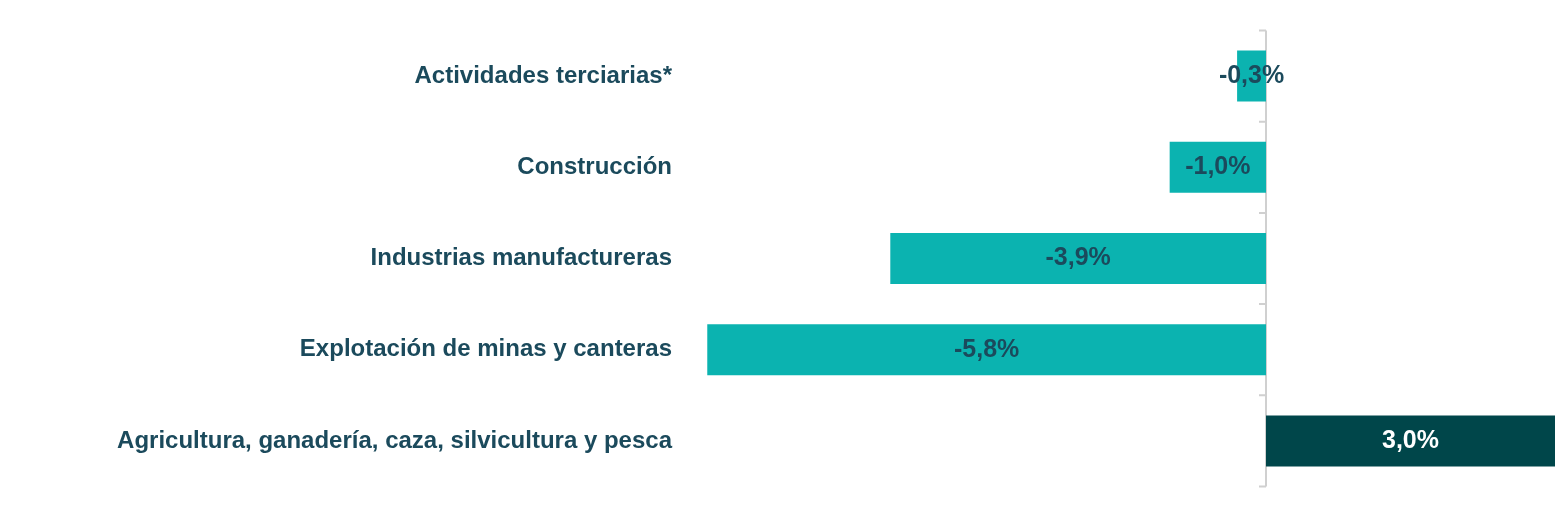  What do you see at coordinates (485, 348) in the screenshot?
I see `y-tick-label: Explotación de minas y canteras` at bounding box center [485, 348].